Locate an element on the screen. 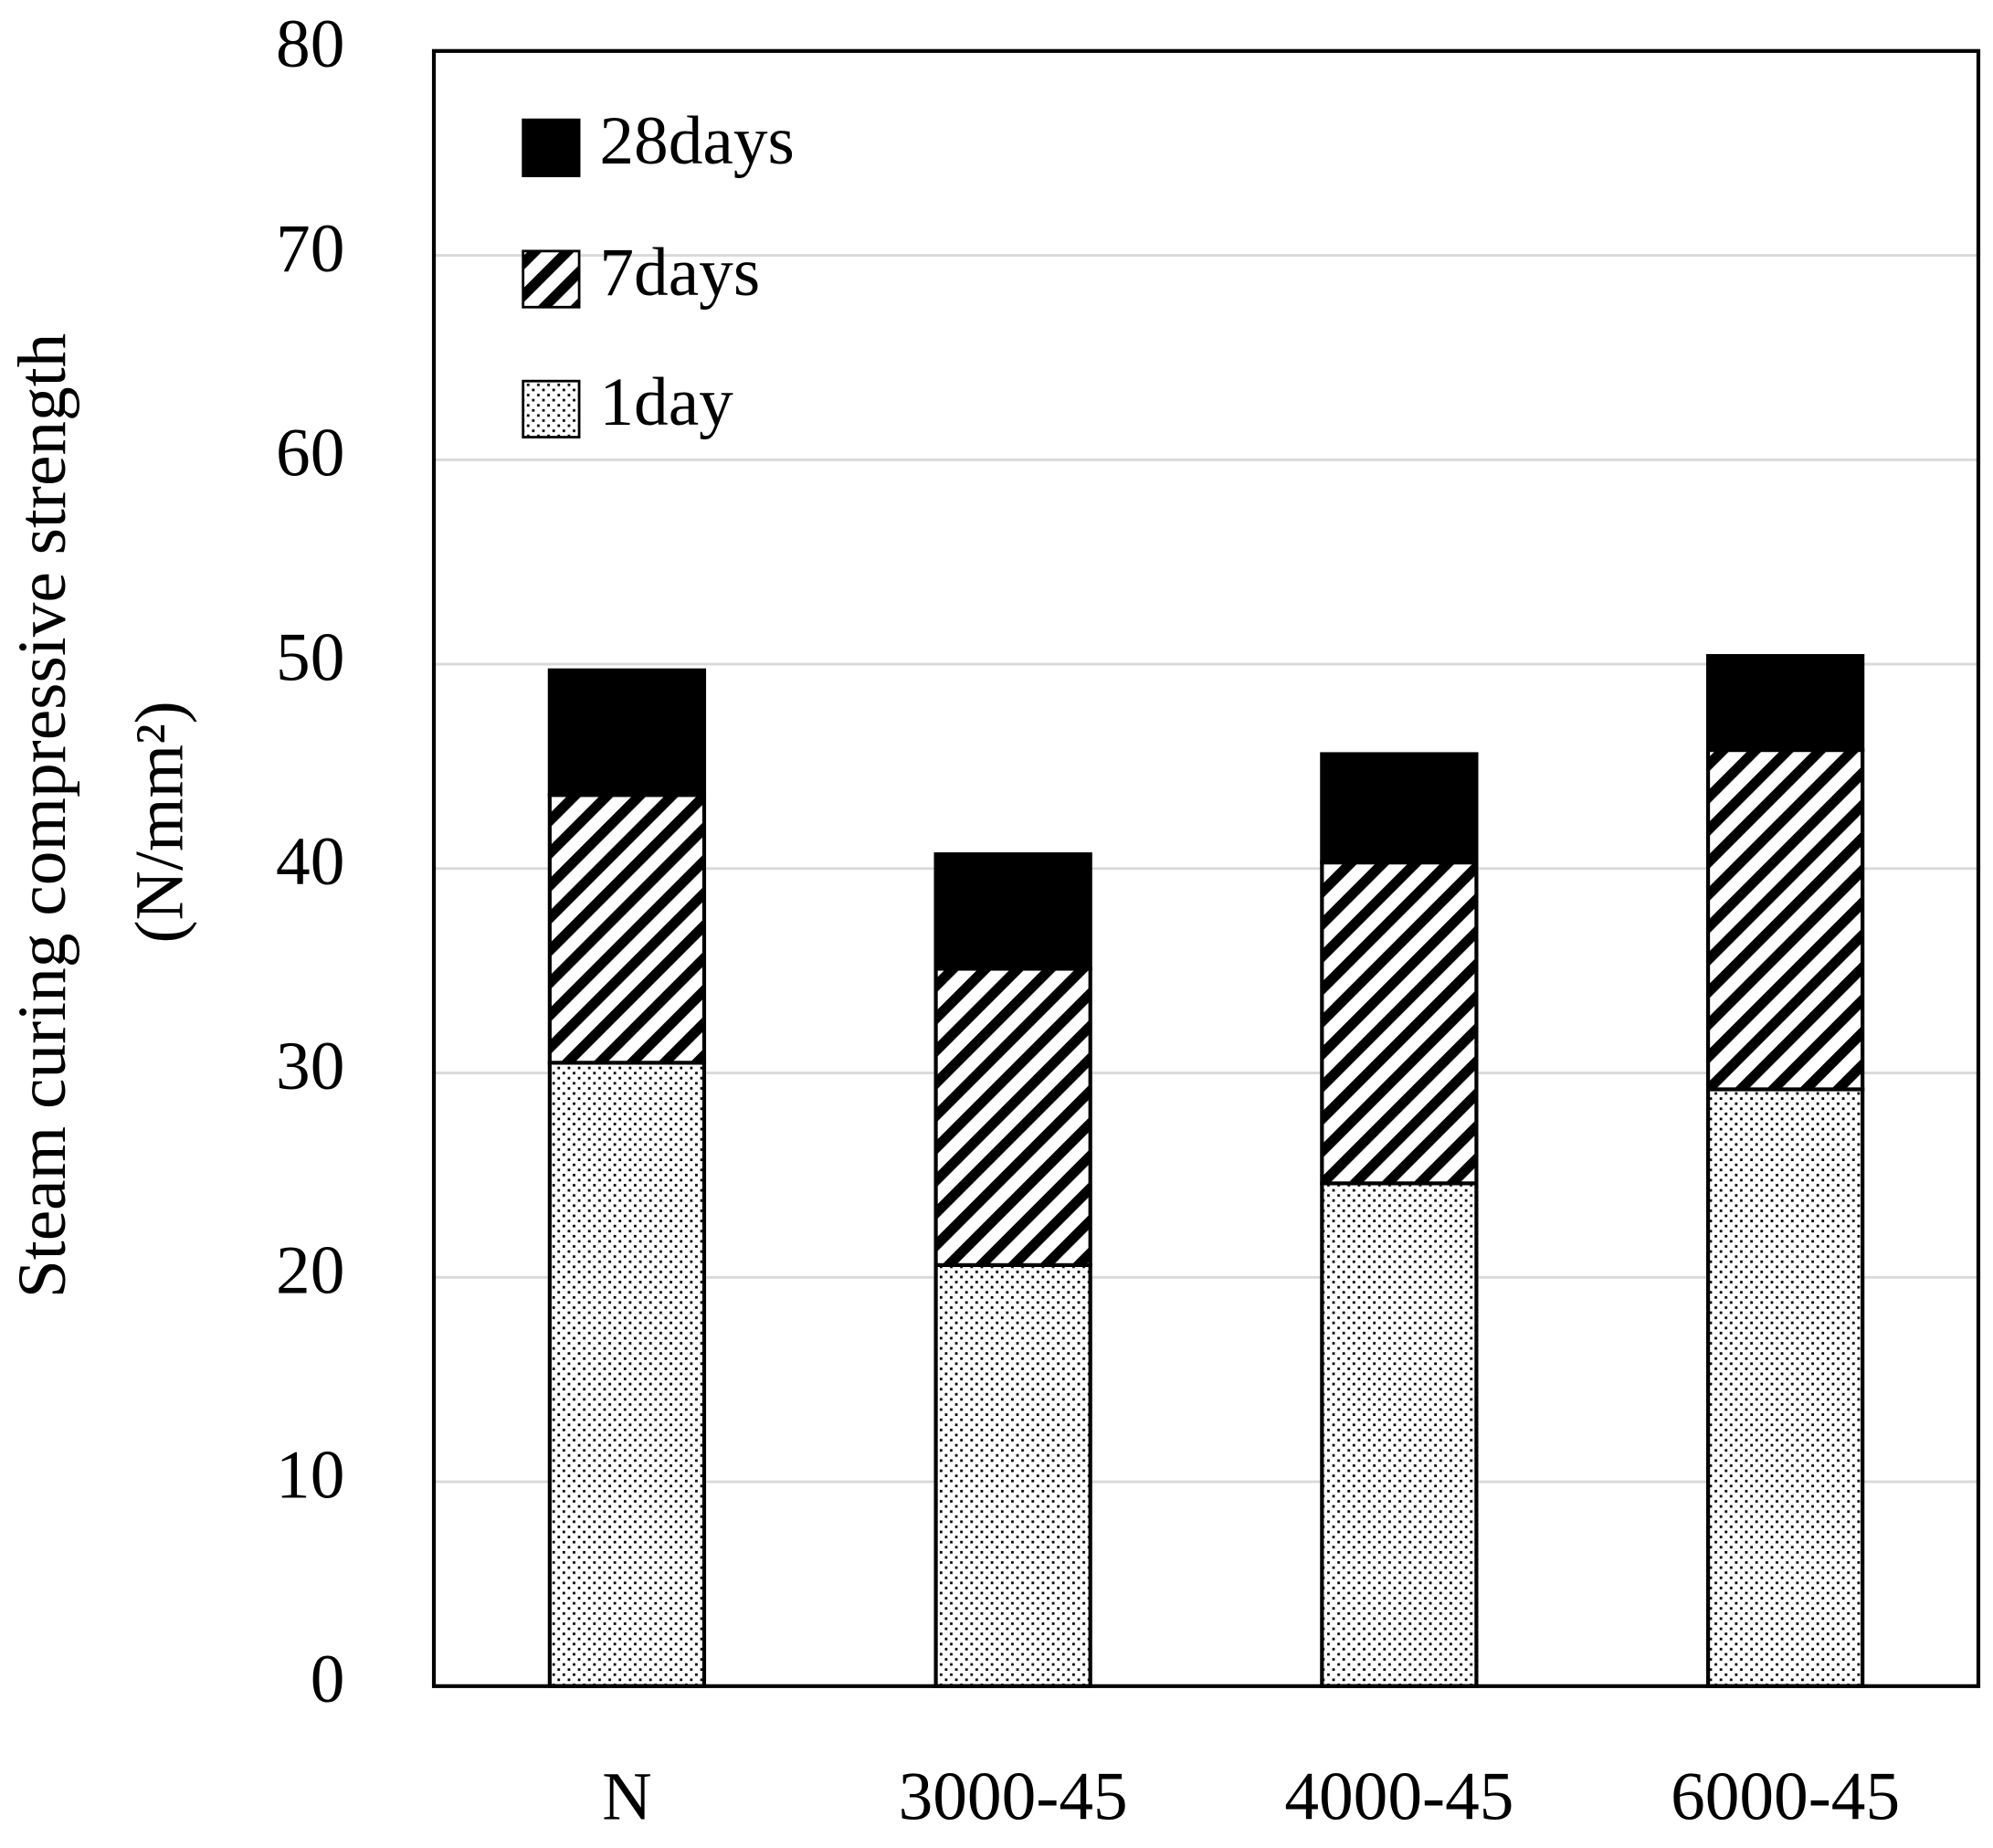 The width and height of the screenshot is (1993, 1848). legend-label: 1day is located at coordinates (666, 402).